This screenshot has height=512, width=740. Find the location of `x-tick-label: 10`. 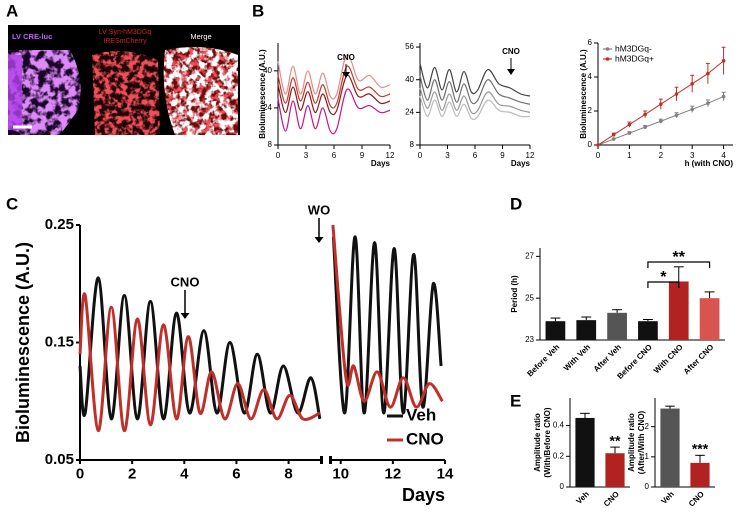

x-tick-label: 10 is located at coordinates (340, 473).